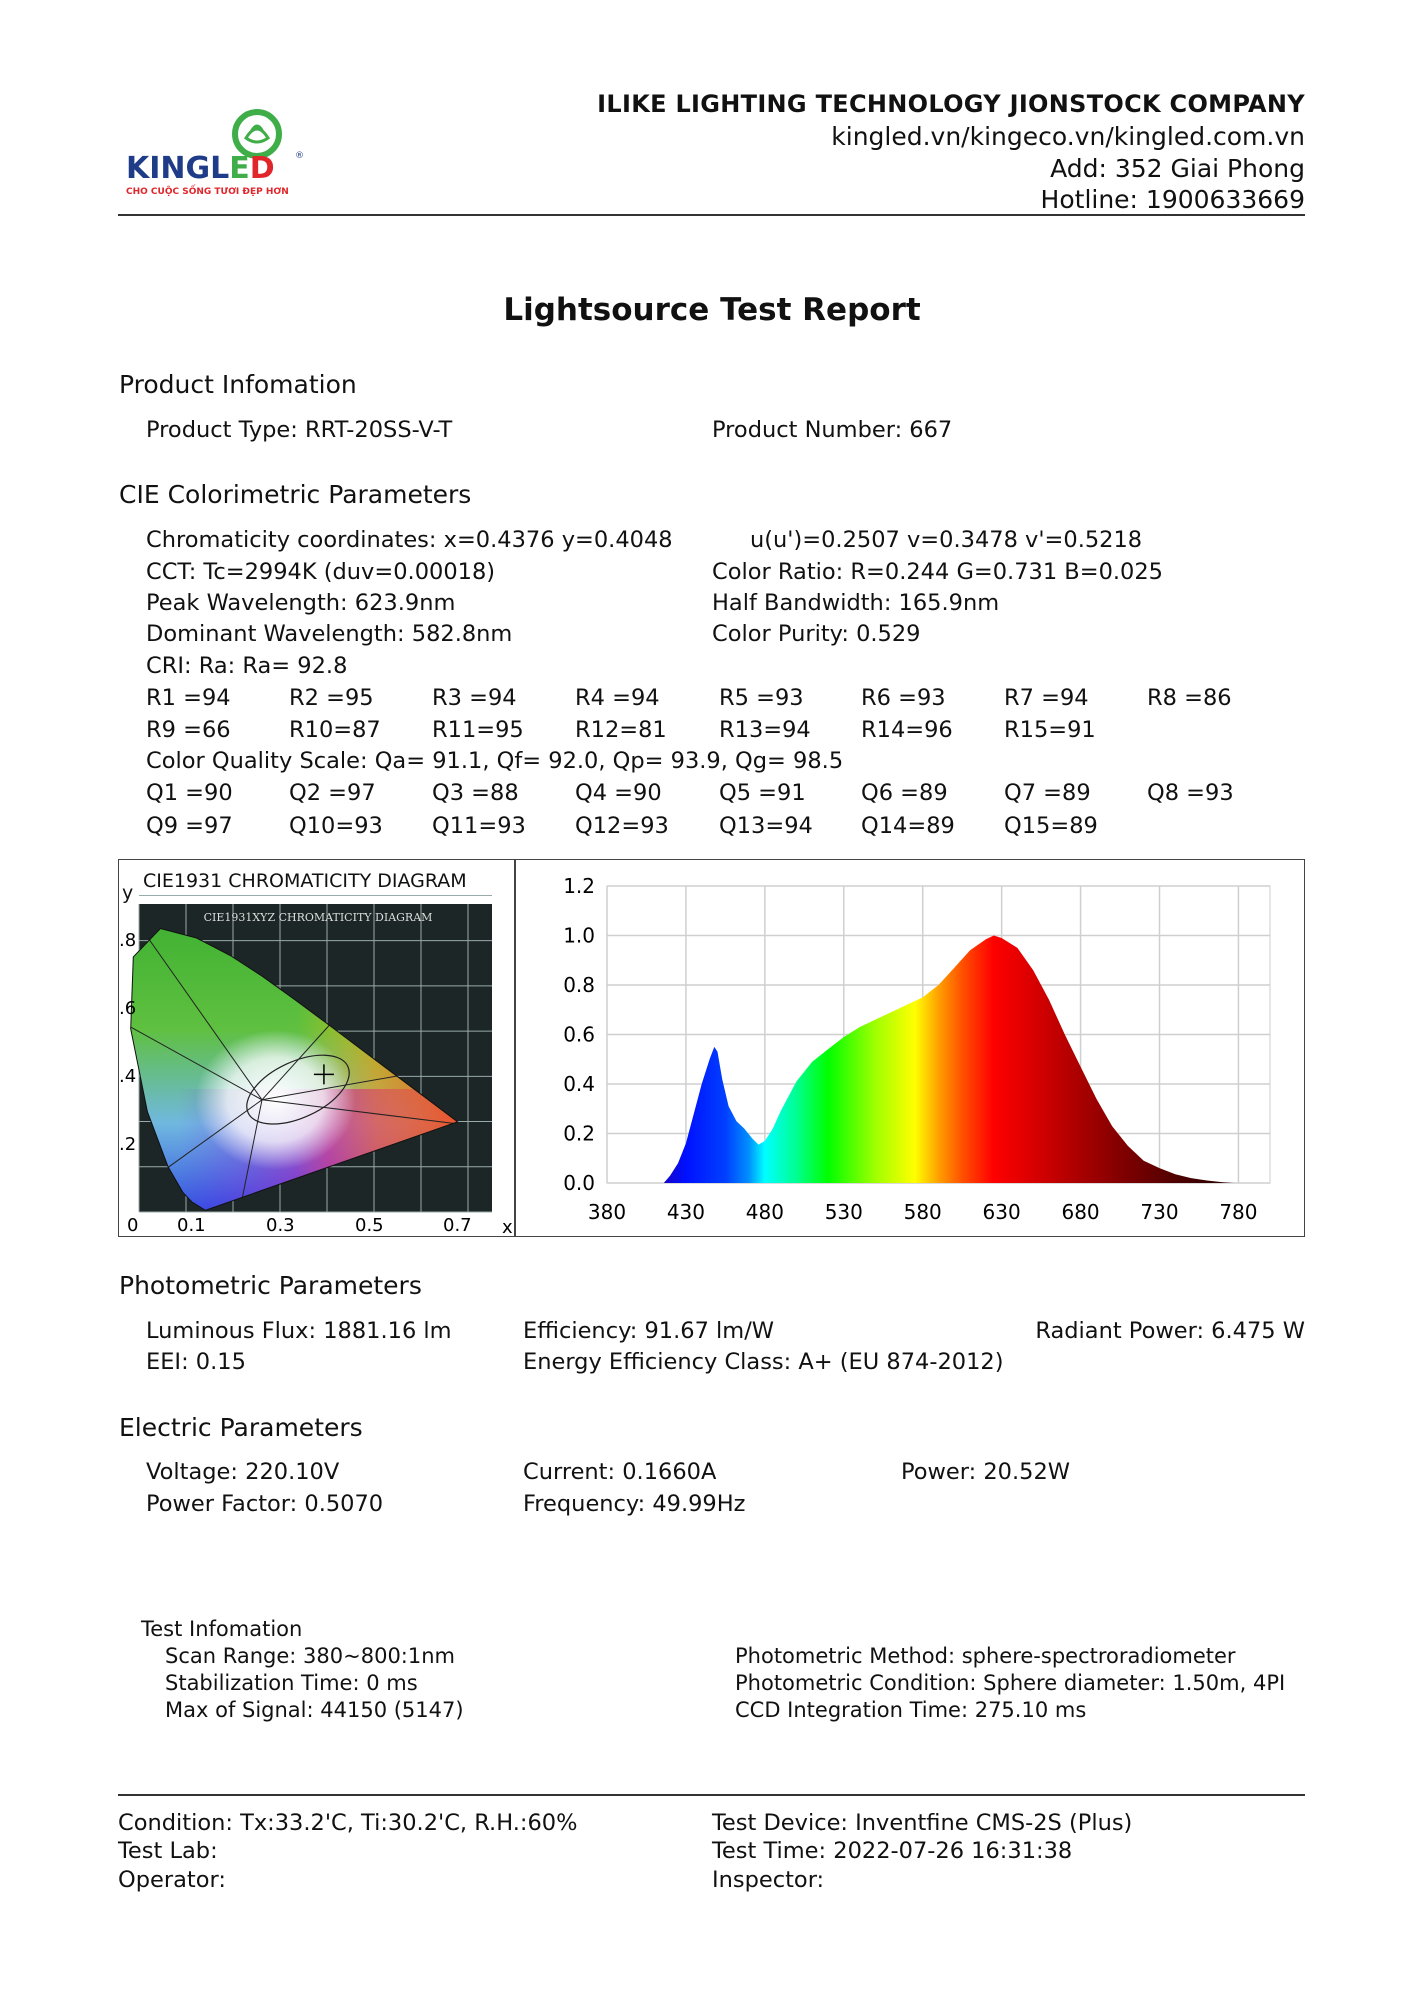  Describe the element at coordinates (579, 936) in the screenshot. I see `y-tick-label: 1.0` at that location.